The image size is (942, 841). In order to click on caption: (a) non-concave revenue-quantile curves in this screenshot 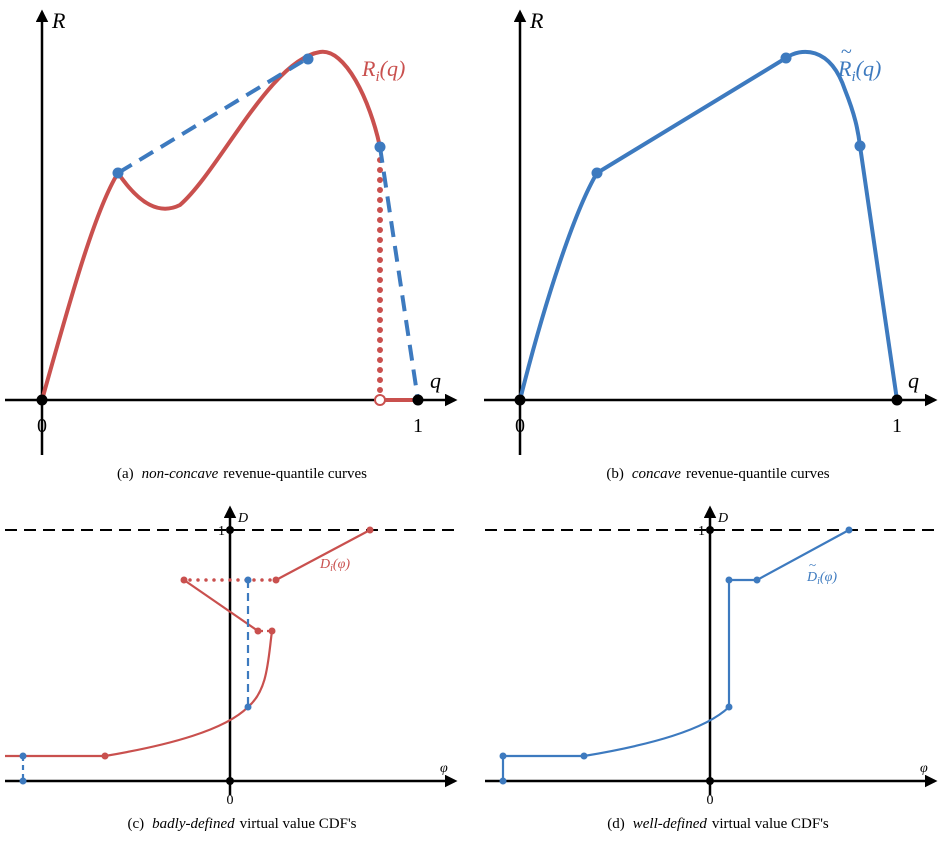, I will do `click(242, 474)`.